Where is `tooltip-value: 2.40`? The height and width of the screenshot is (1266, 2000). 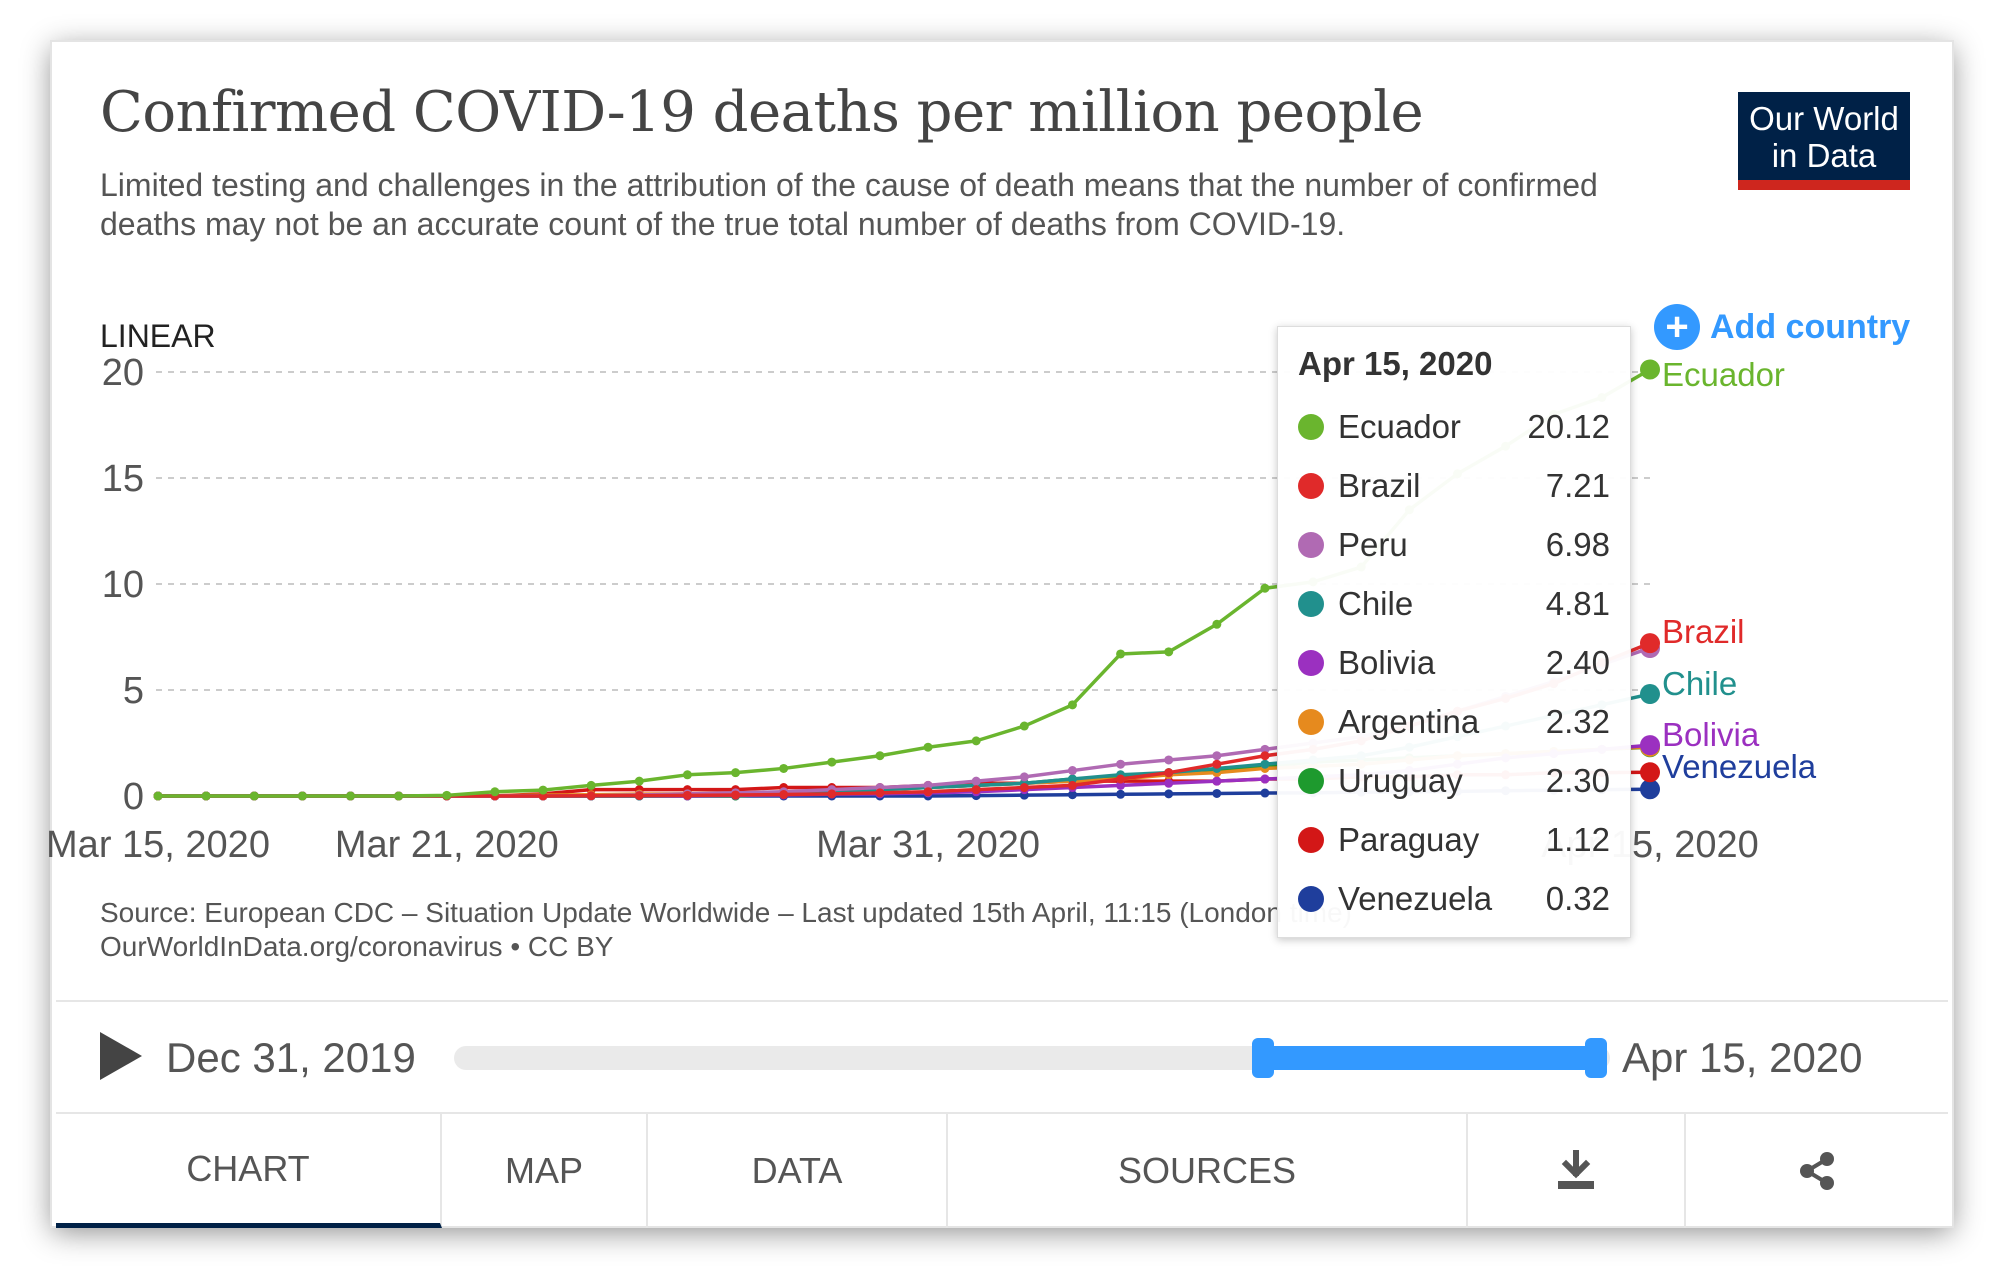
tooltip-value: 2.40 is located at coordinates (1577, 662).